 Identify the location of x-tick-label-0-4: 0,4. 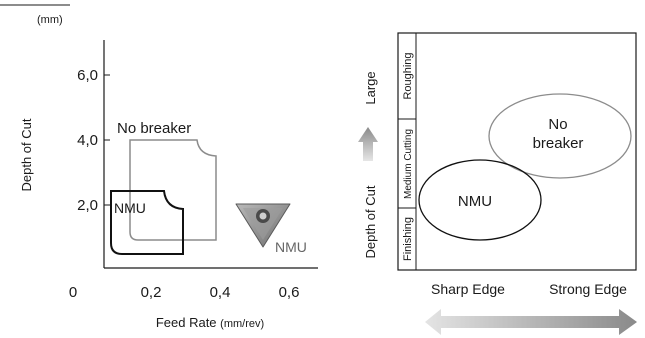
(220, 292).